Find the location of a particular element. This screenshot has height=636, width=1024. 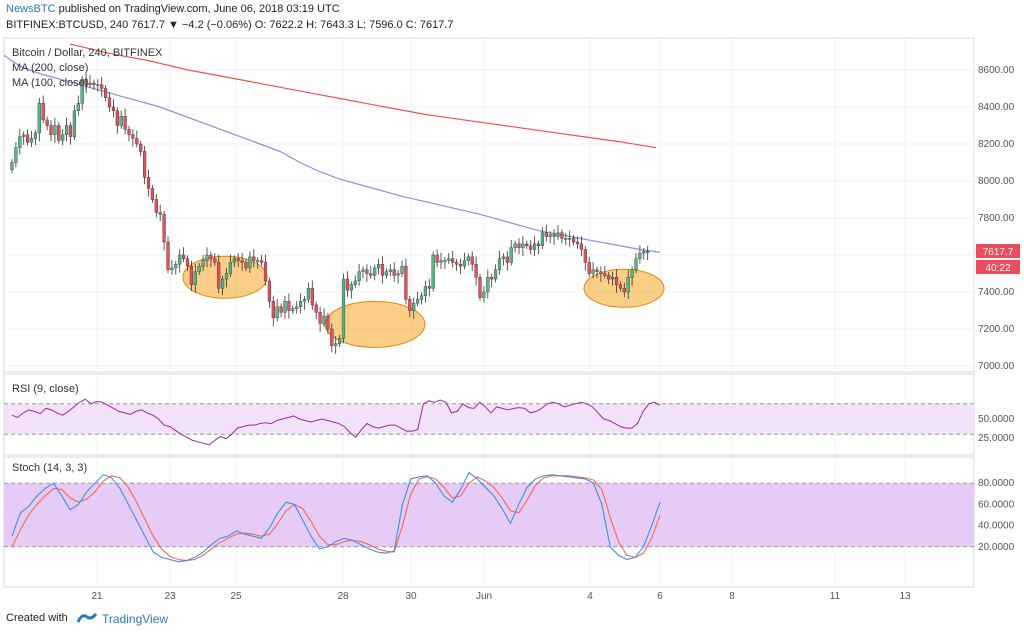

x-axis-labels: 21 23 25 28 30 Jun 4 6 8 11 13 is located at coordinates (501, 596).